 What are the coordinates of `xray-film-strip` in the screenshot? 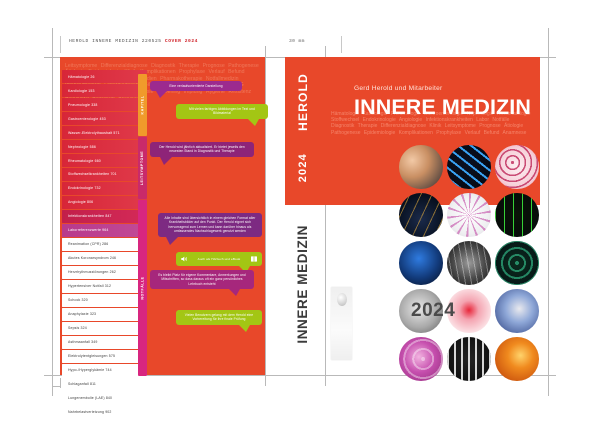 It's located at (469, 359).